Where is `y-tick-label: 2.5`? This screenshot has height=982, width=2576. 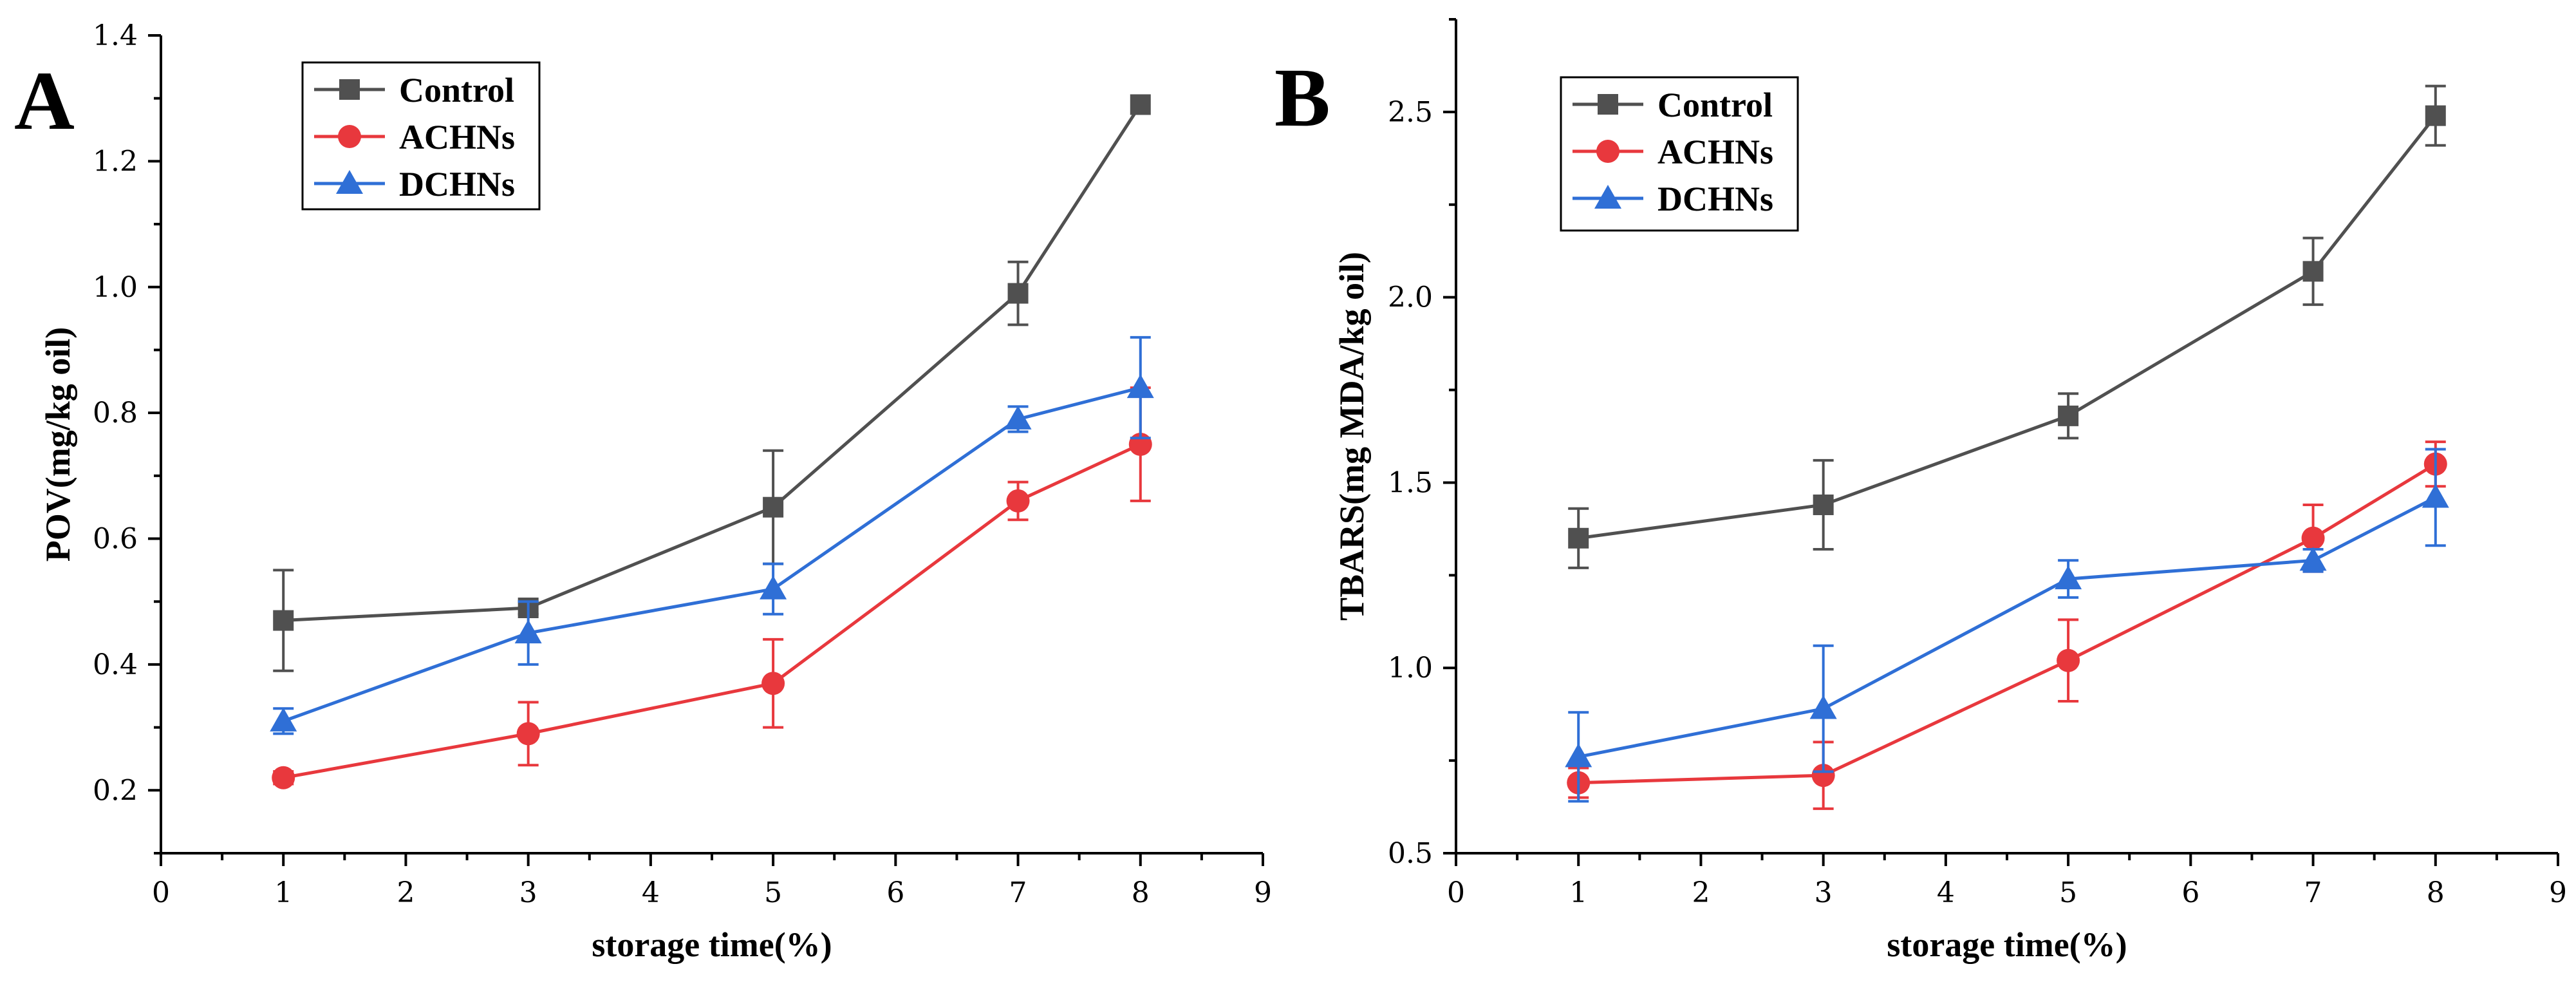 y-tick-label: 2.5 is located at coordinates (1410, 112).